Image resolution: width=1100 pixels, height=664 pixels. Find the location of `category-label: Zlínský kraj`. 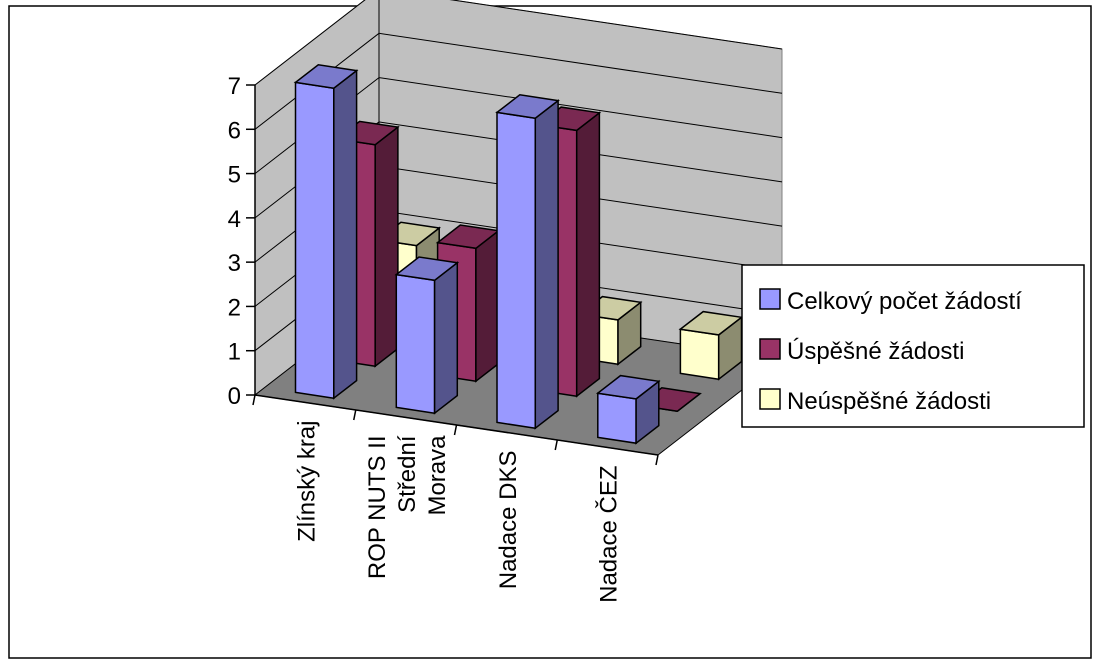

category-label: Zlínský kraj is located at coordinates (306, 481).